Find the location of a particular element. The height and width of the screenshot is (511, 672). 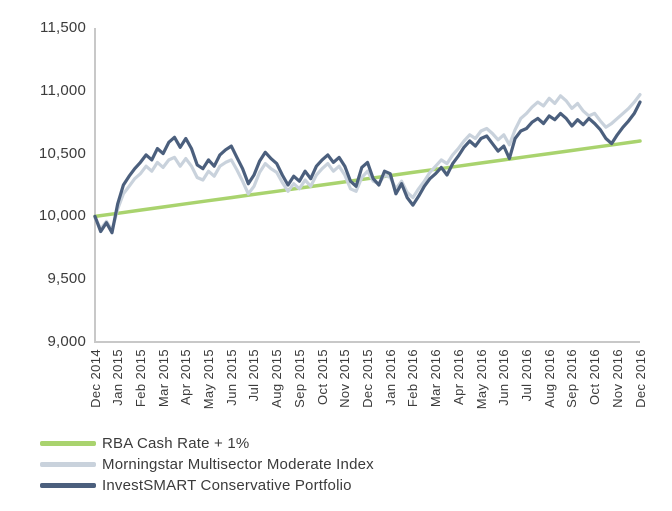

x-tick-label: Oct 2015 is located at coordinates (322, 377).